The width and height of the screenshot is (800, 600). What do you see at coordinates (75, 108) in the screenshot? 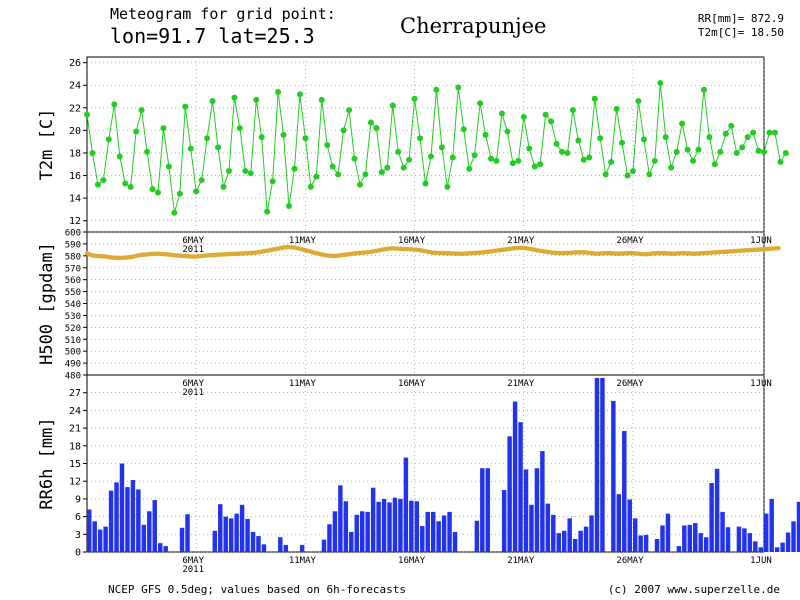
I see `y-tick-label: 22` at bounding box center [75, 108].